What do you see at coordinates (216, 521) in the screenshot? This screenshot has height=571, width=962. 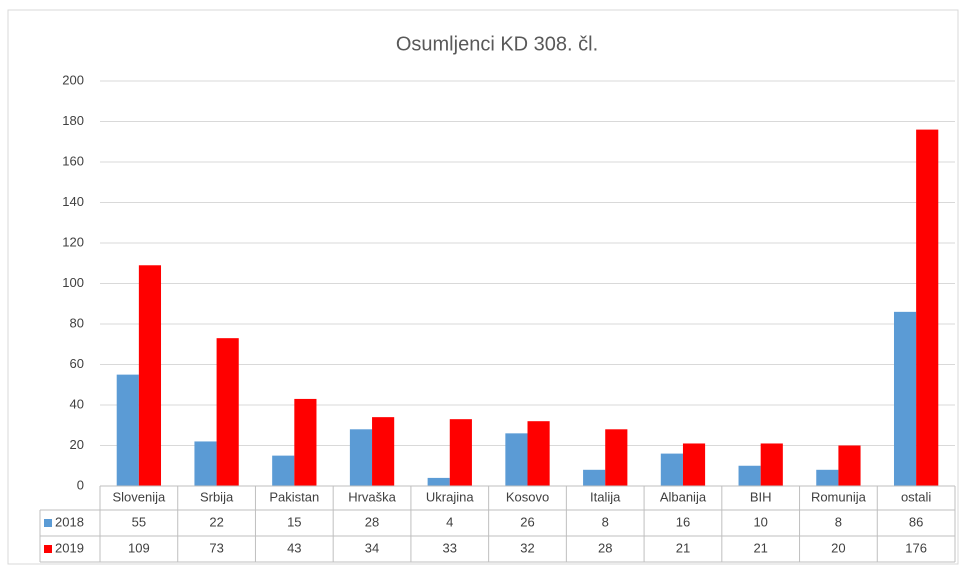 I see `table-value: 22` at bounding box center [216, 521].